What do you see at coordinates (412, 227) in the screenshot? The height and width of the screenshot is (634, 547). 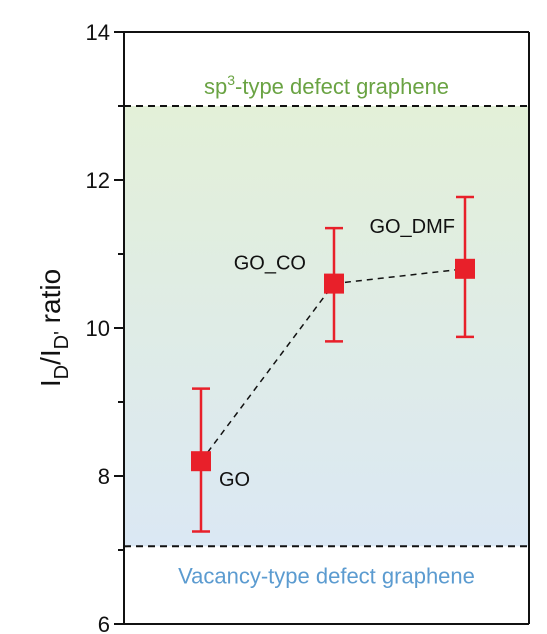 I see `point-label: GO_DMF` at bounding box center [412, 227].